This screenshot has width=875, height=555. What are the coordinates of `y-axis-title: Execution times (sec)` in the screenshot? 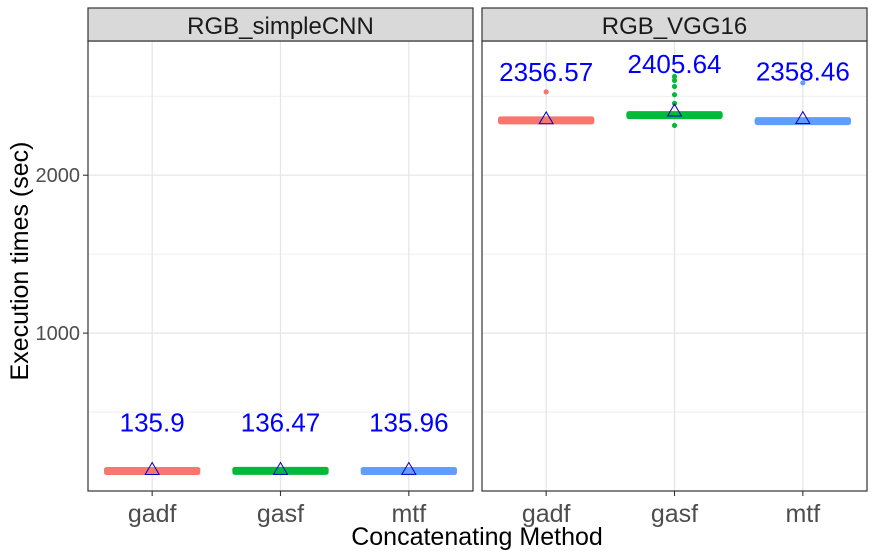 It's located at (20, 261).